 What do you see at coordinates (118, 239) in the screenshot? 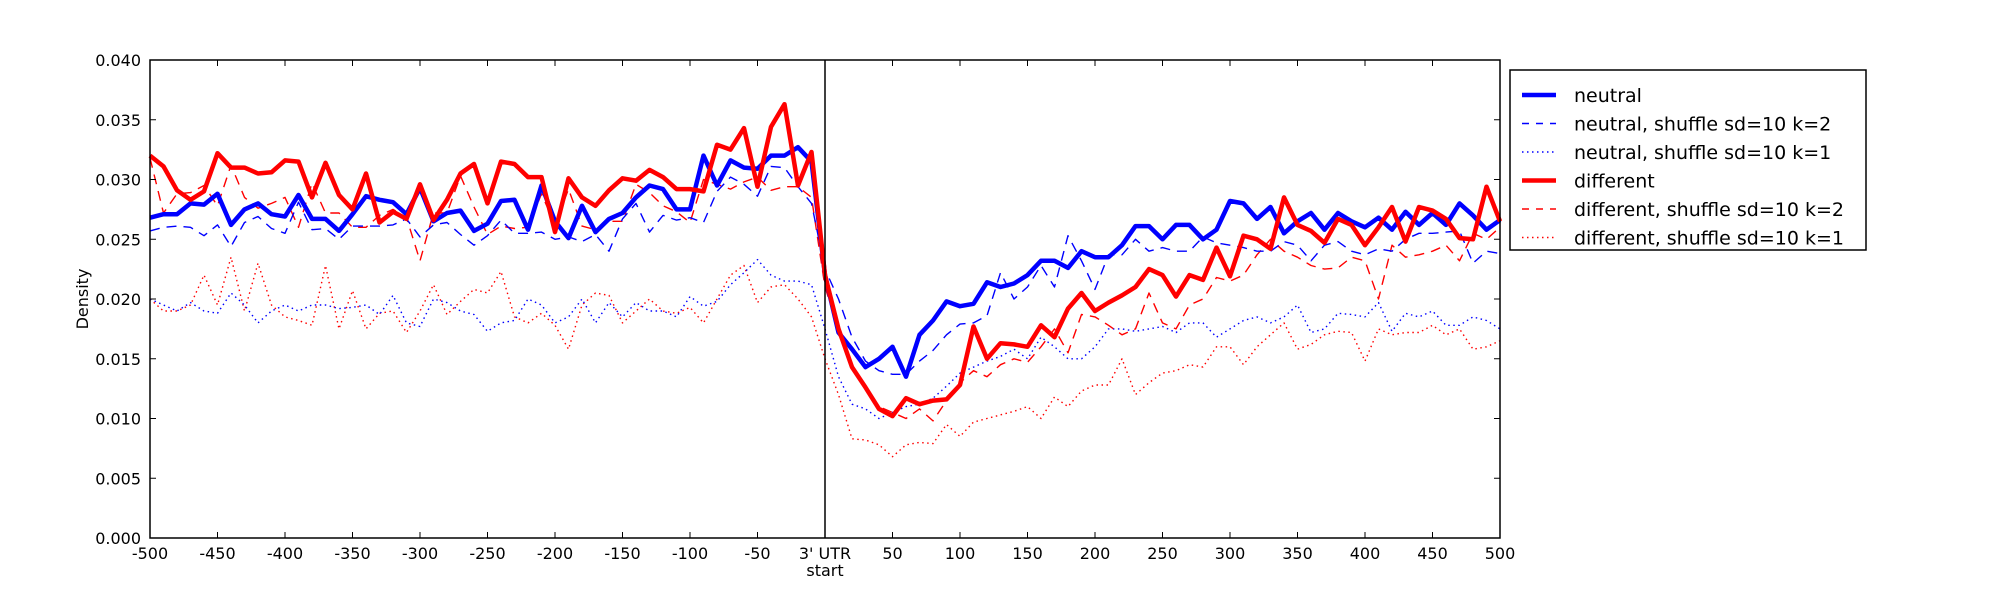
I see `y-tick-label: 0.025` at bounding box center [118, 239].